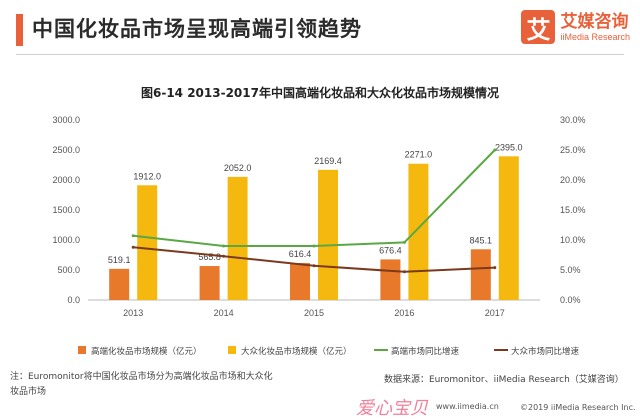 The image size is (640, 420). I want to click on bar-data-label: 676.4, so click(390, 250).